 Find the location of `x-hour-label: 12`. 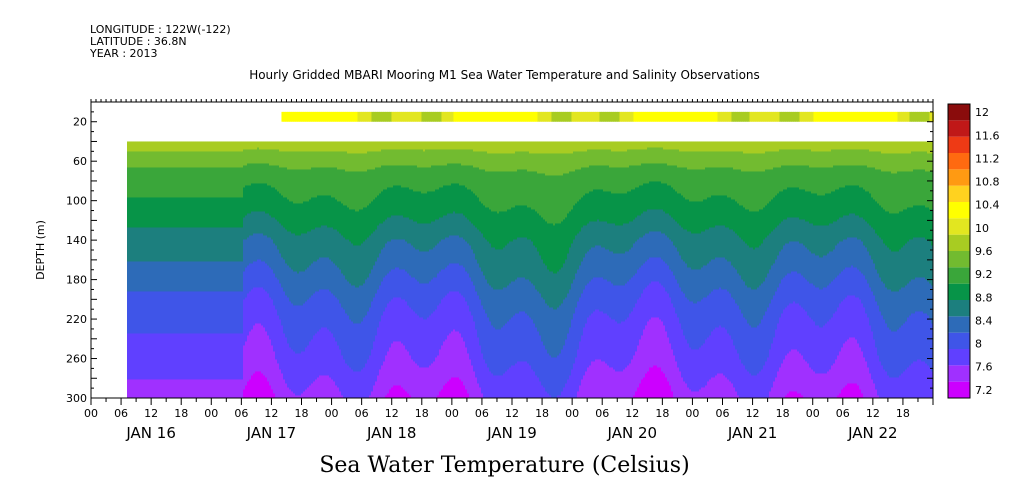

x-hour-label: 12 is located at coordinates (512, 413).